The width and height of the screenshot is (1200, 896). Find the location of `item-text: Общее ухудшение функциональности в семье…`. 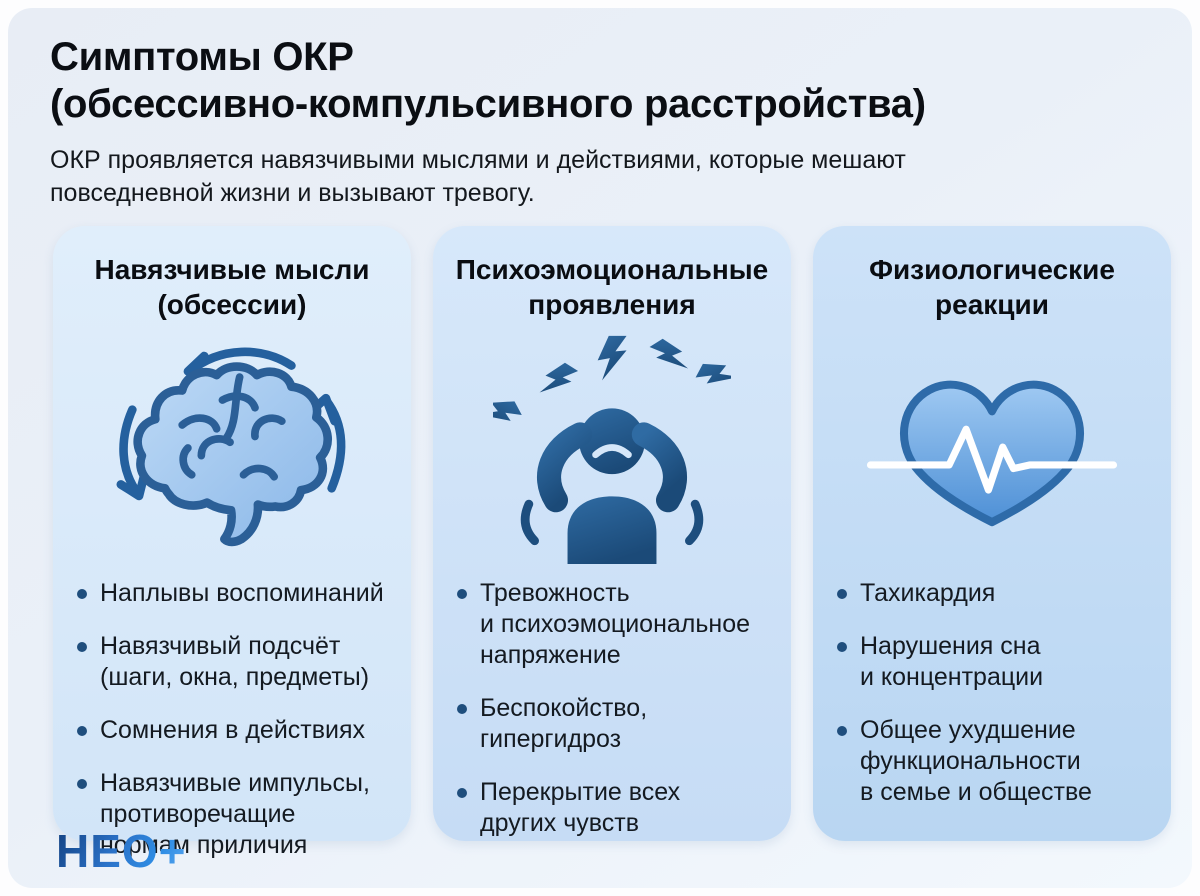

item-text: Общее ухудшение функциональности в семье… is located at coordinates (976, 761).